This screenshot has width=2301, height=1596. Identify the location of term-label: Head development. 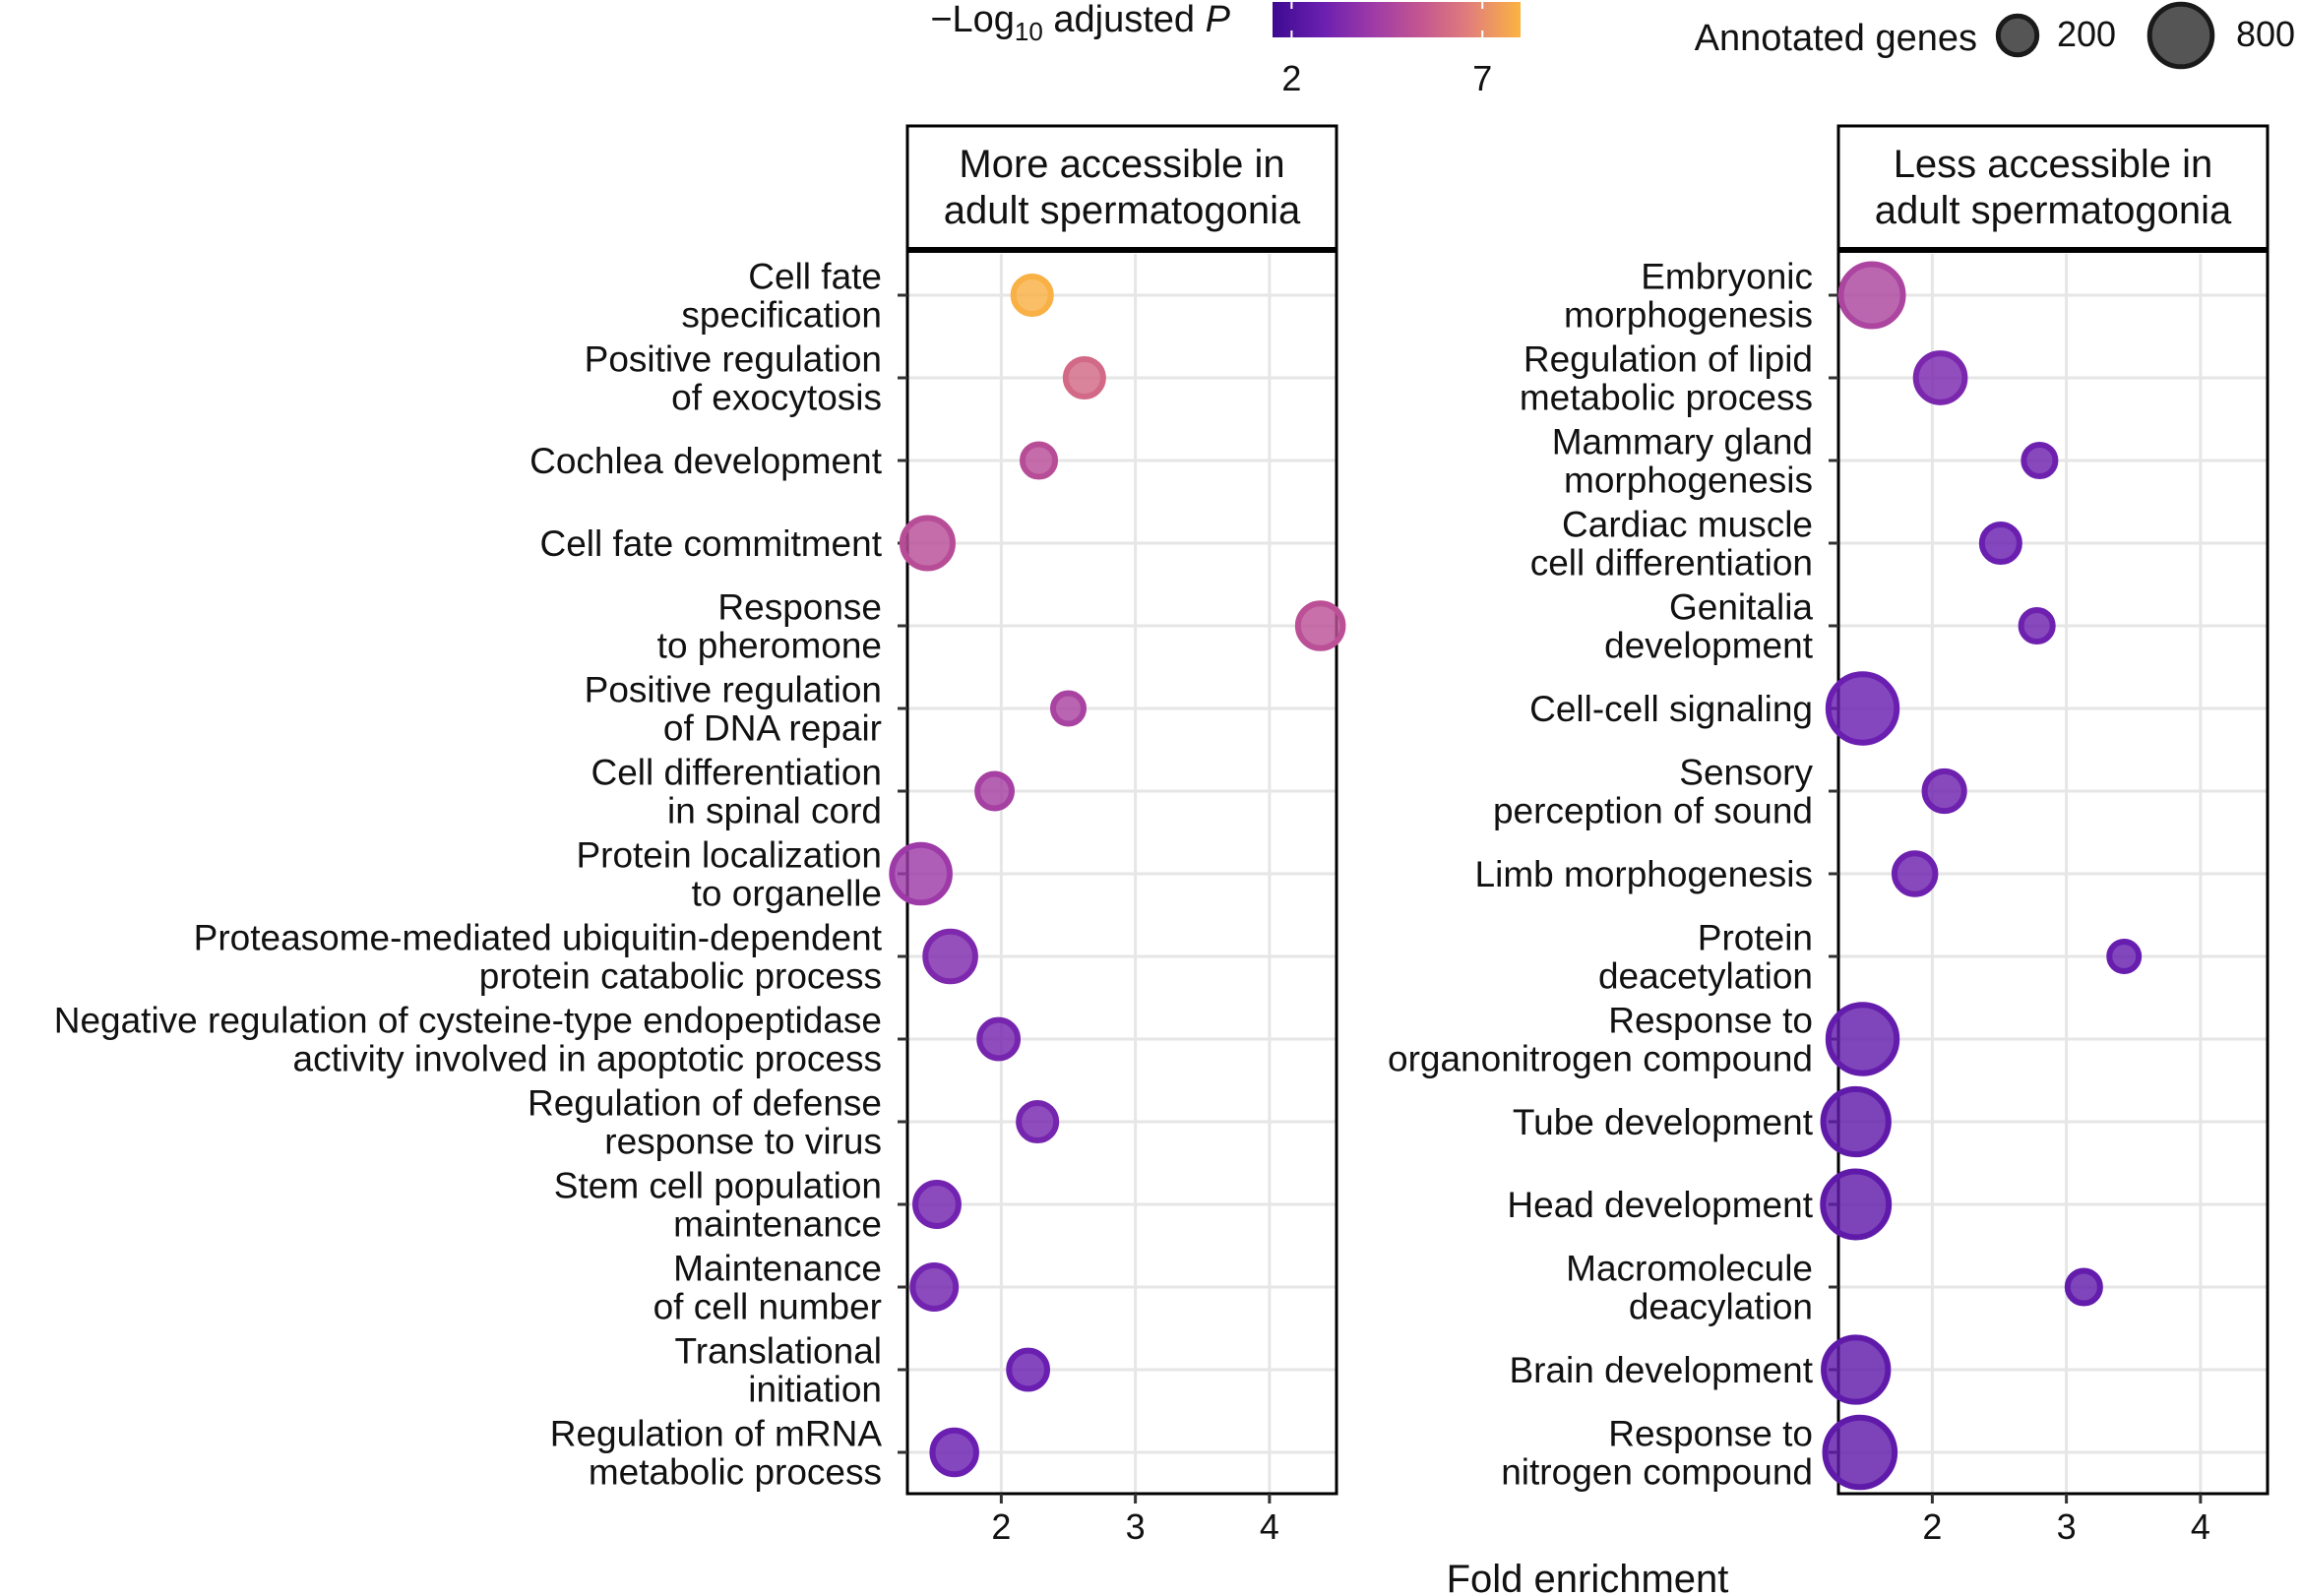
(1660, 1205).